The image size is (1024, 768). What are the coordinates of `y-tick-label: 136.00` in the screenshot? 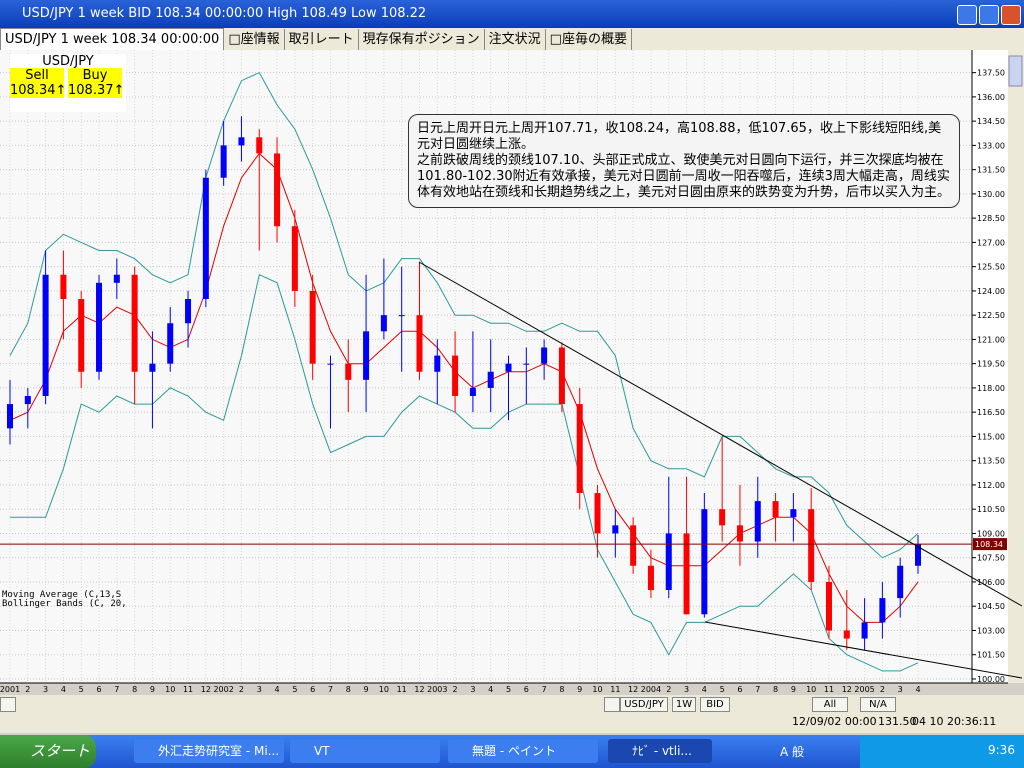 It's located at (991, 97).